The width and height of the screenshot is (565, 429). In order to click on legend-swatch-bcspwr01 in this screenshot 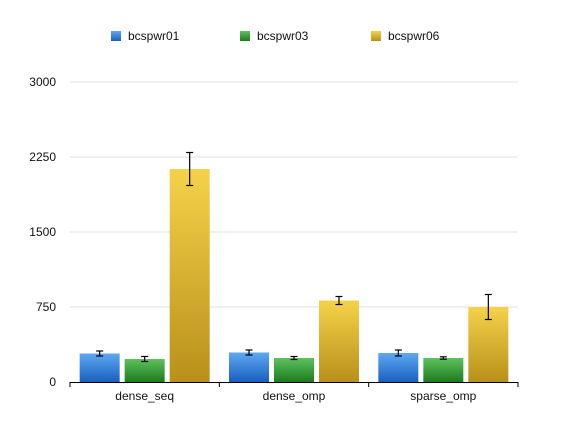, I will do `click(116, 36)`.